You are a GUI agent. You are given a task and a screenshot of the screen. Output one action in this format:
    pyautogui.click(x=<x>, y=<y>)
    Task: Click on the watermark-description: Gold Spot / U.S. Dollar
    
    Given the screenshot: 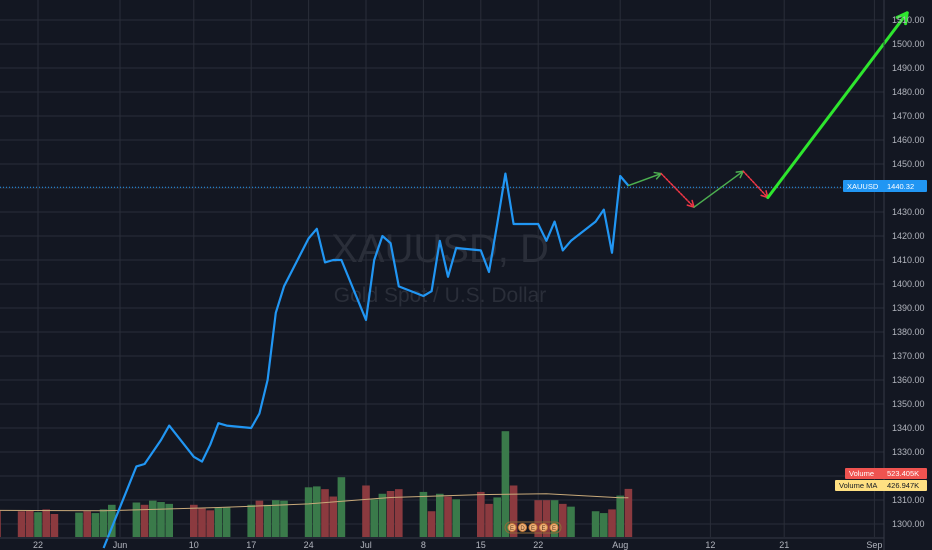 What is the action you would take?
    pyautogui.click(x=440, y=295)
    